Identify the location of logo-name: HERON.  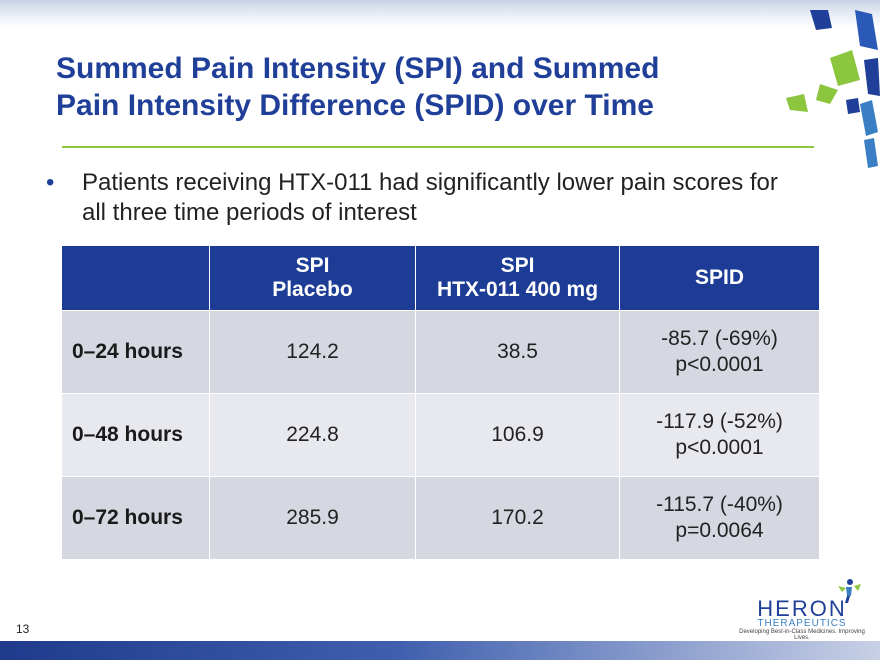
(802, 608).